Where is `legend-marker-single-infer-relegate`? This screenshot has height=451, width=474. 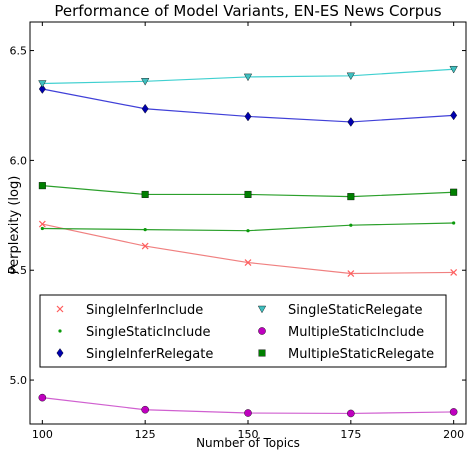 legend-marker-single-infer-relegate is located at coordinates (60, 353).